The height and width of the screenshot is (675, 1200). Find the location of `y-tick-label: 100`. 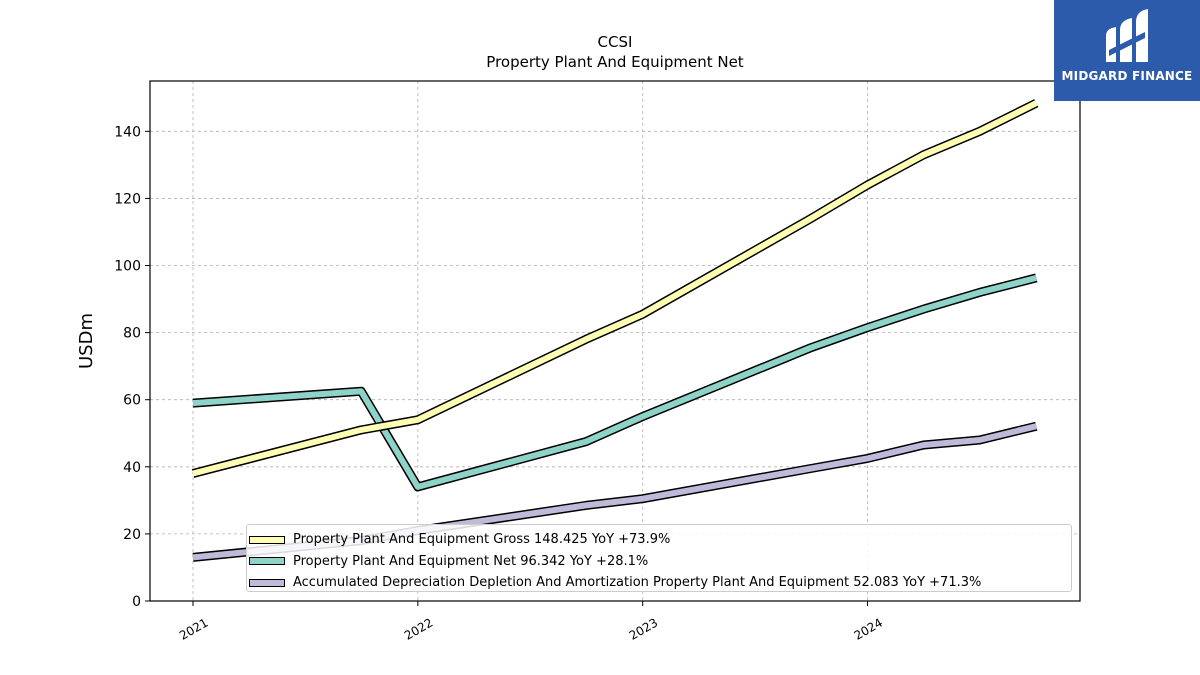

y-tick-label: 100 is located at coordinates (127, 267).